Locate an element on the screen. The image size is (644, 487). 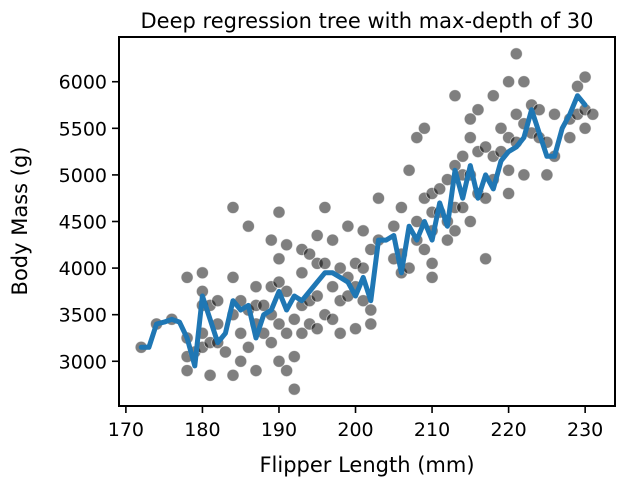
y-axis-ticks: 3000 3500 4000 4500 5000 5500 6000 is located at coordinates (89, 222).